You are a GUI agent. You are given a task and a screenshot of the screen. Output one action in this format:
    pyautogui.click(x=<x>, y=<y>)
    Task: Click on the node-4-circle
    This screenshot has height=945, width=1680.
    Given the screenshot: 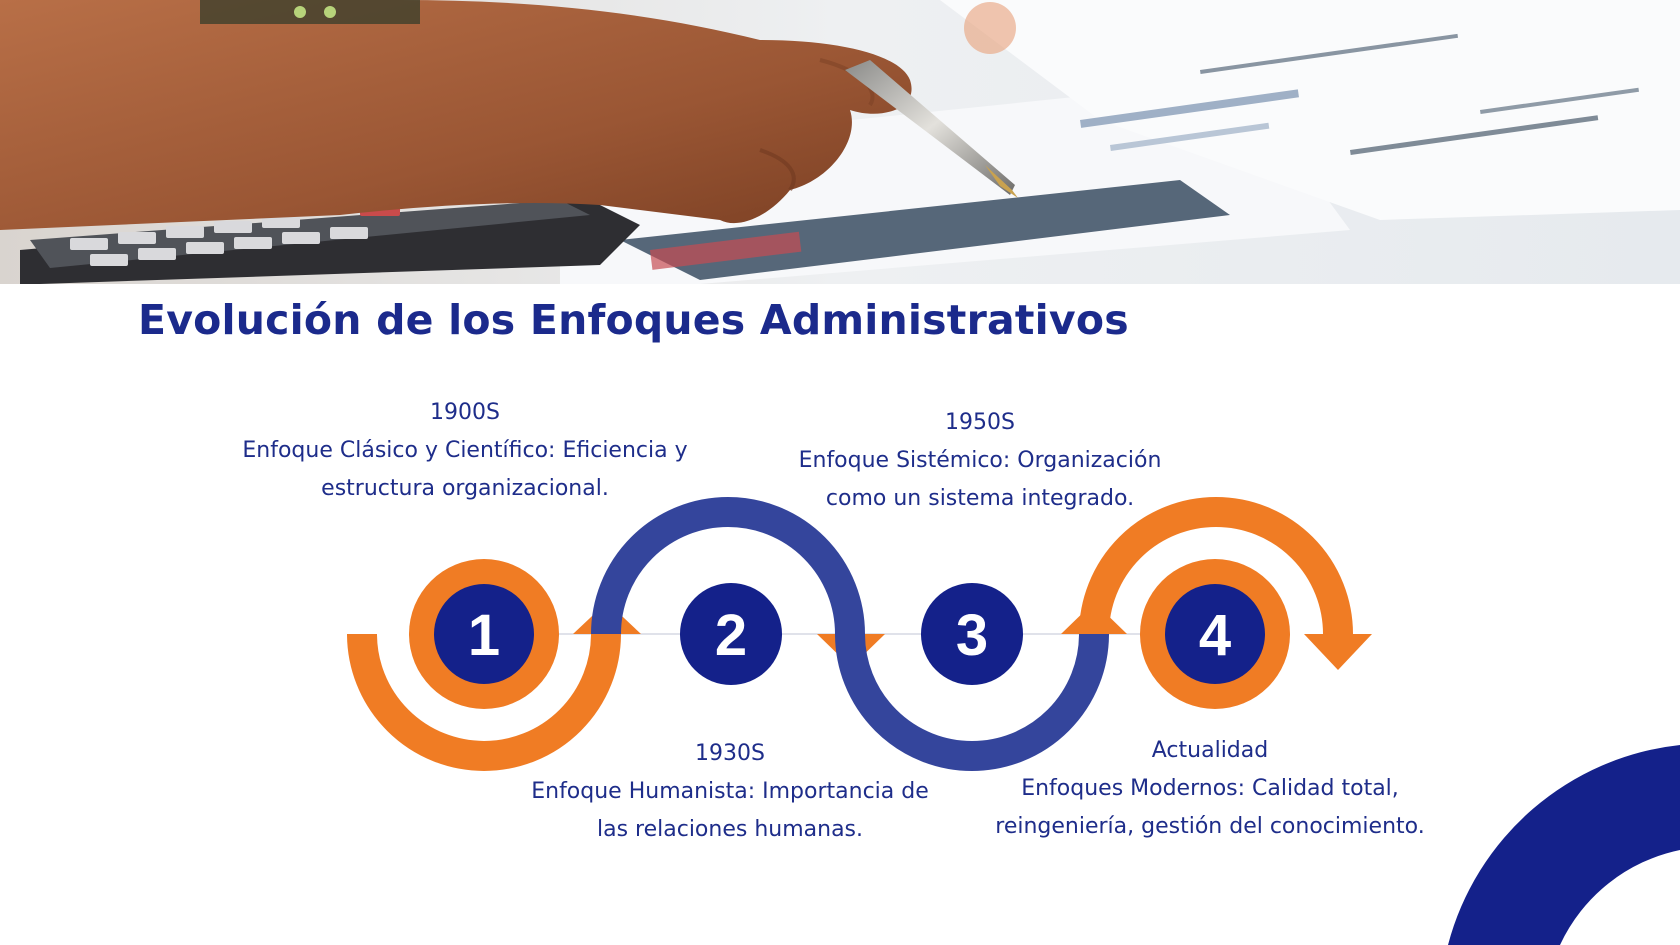 What is the action you would take?
    pyautogui.click(x=1215, y=634)
    